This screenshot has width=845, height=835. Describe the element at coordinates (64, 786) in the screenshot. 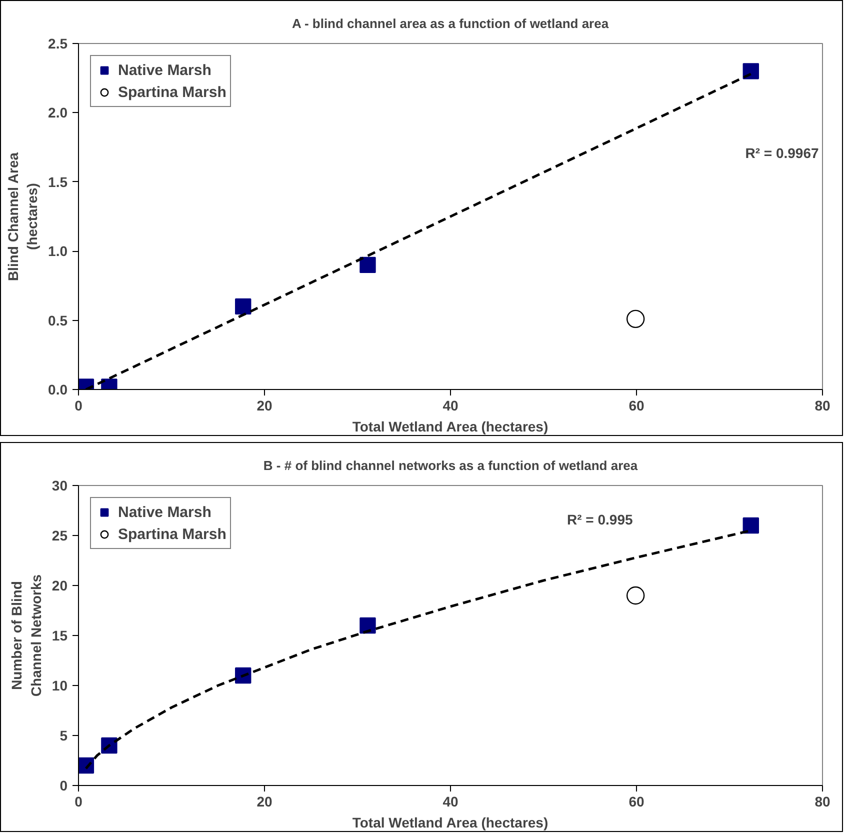

I see `y-tick-label: 0` at that location.